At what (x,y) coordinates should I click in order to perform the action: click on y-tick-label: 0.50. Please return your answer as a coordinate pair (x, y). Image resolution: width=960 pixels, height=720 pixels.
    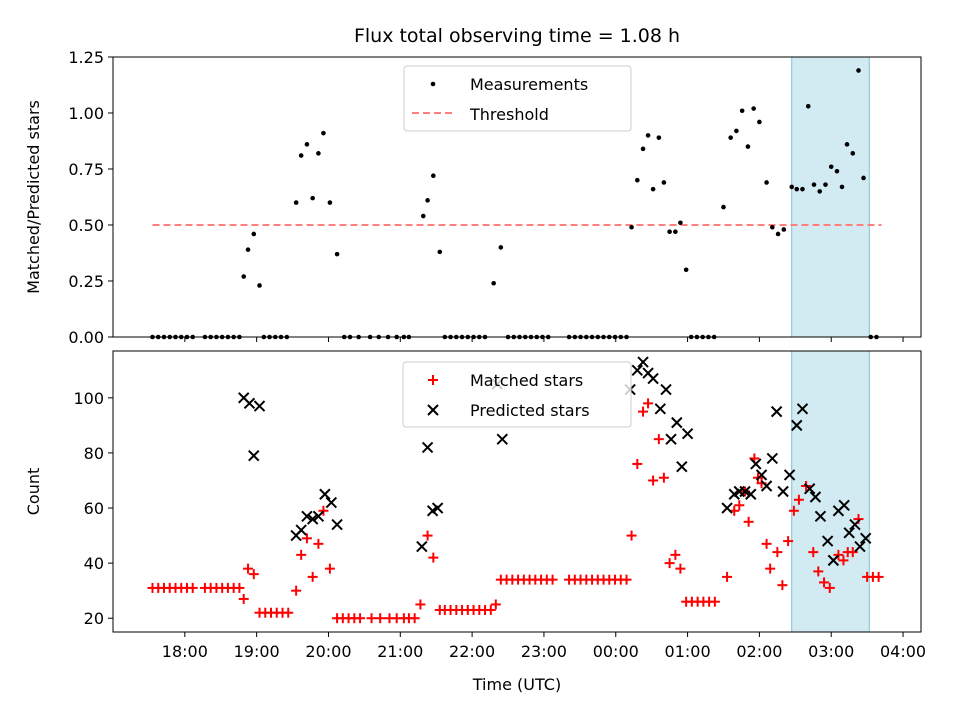
    Looking at the image, I should click on (86, 225).